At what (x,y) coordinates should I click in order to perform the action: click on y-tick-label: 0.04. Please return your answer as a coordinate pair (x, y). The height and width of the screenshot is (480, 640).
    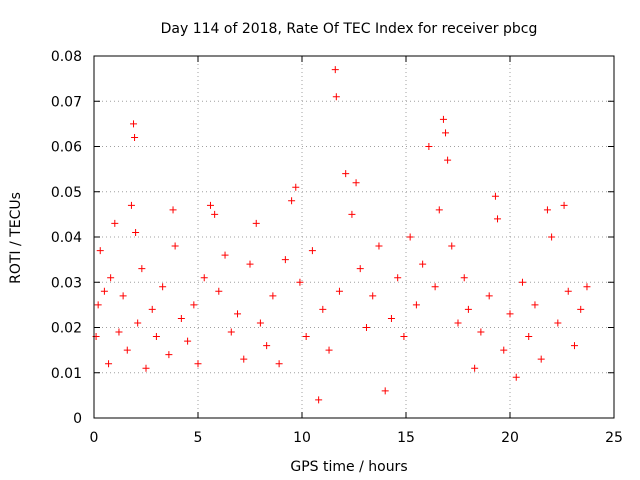
    Looking at the image, I should click on (66, 238).